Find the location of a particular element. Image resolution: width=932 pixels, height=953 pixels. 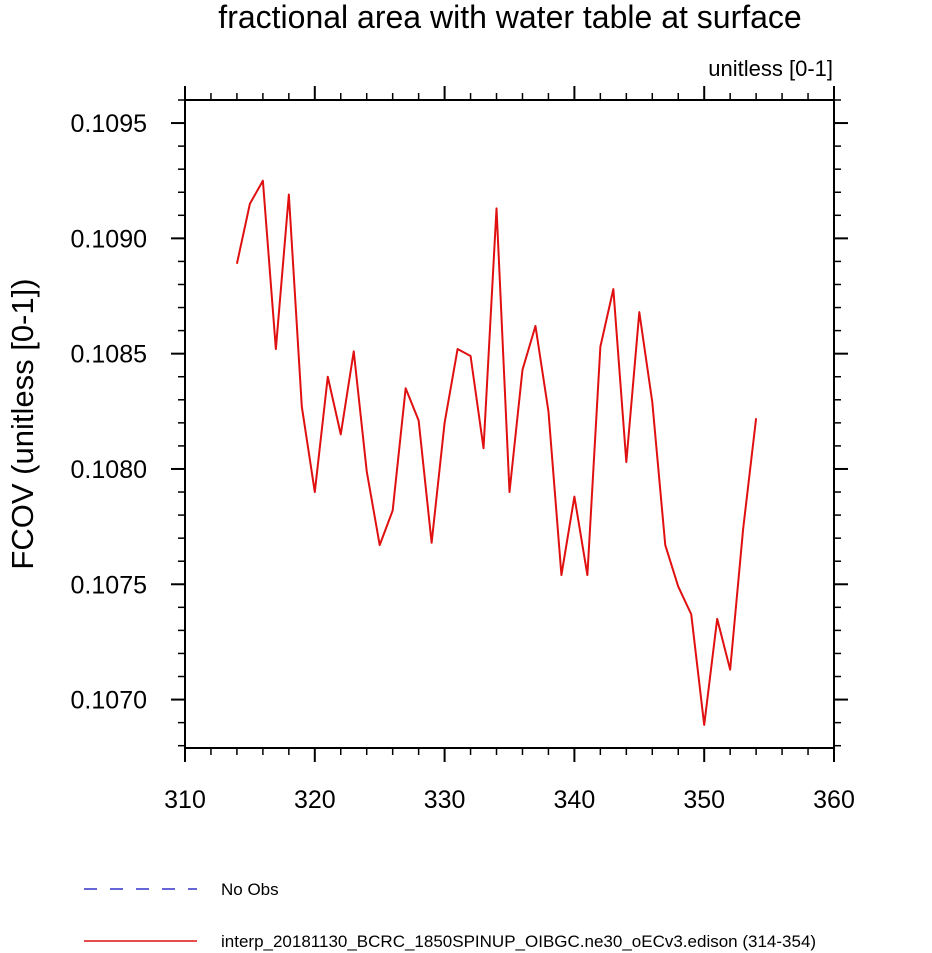

y-axis-label: FCOV (unitless [0-1]) is located at coordinates (22, 423).